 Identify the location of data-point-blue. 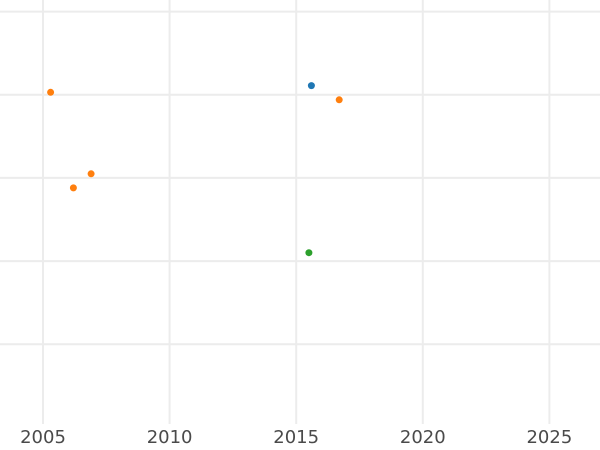
(311, 86).